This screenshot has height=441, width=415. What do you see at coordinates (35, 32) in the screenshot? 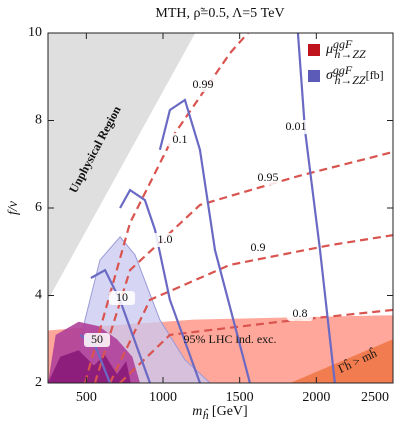
I see `y-tick-label: 10` at bounding box center [35, 32].